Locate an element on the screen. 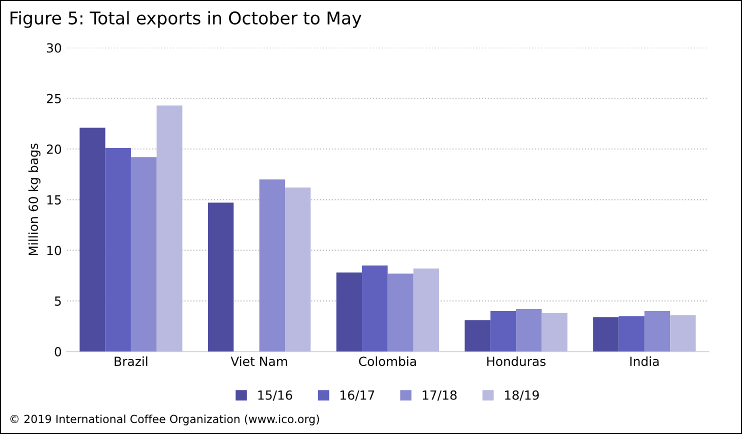 This screenshot has width=742, height=434. y-tick-label: 30 is located at coordinates (54, 48).